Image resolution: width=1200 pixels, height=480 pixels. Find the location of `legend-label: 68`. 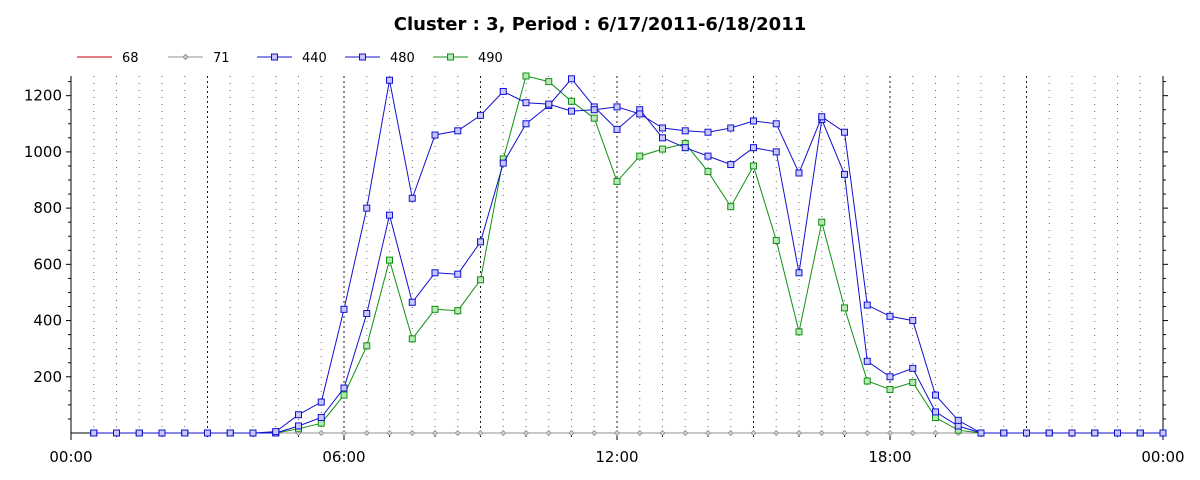

legend-label: 68 is located at coordinates (130, 58).